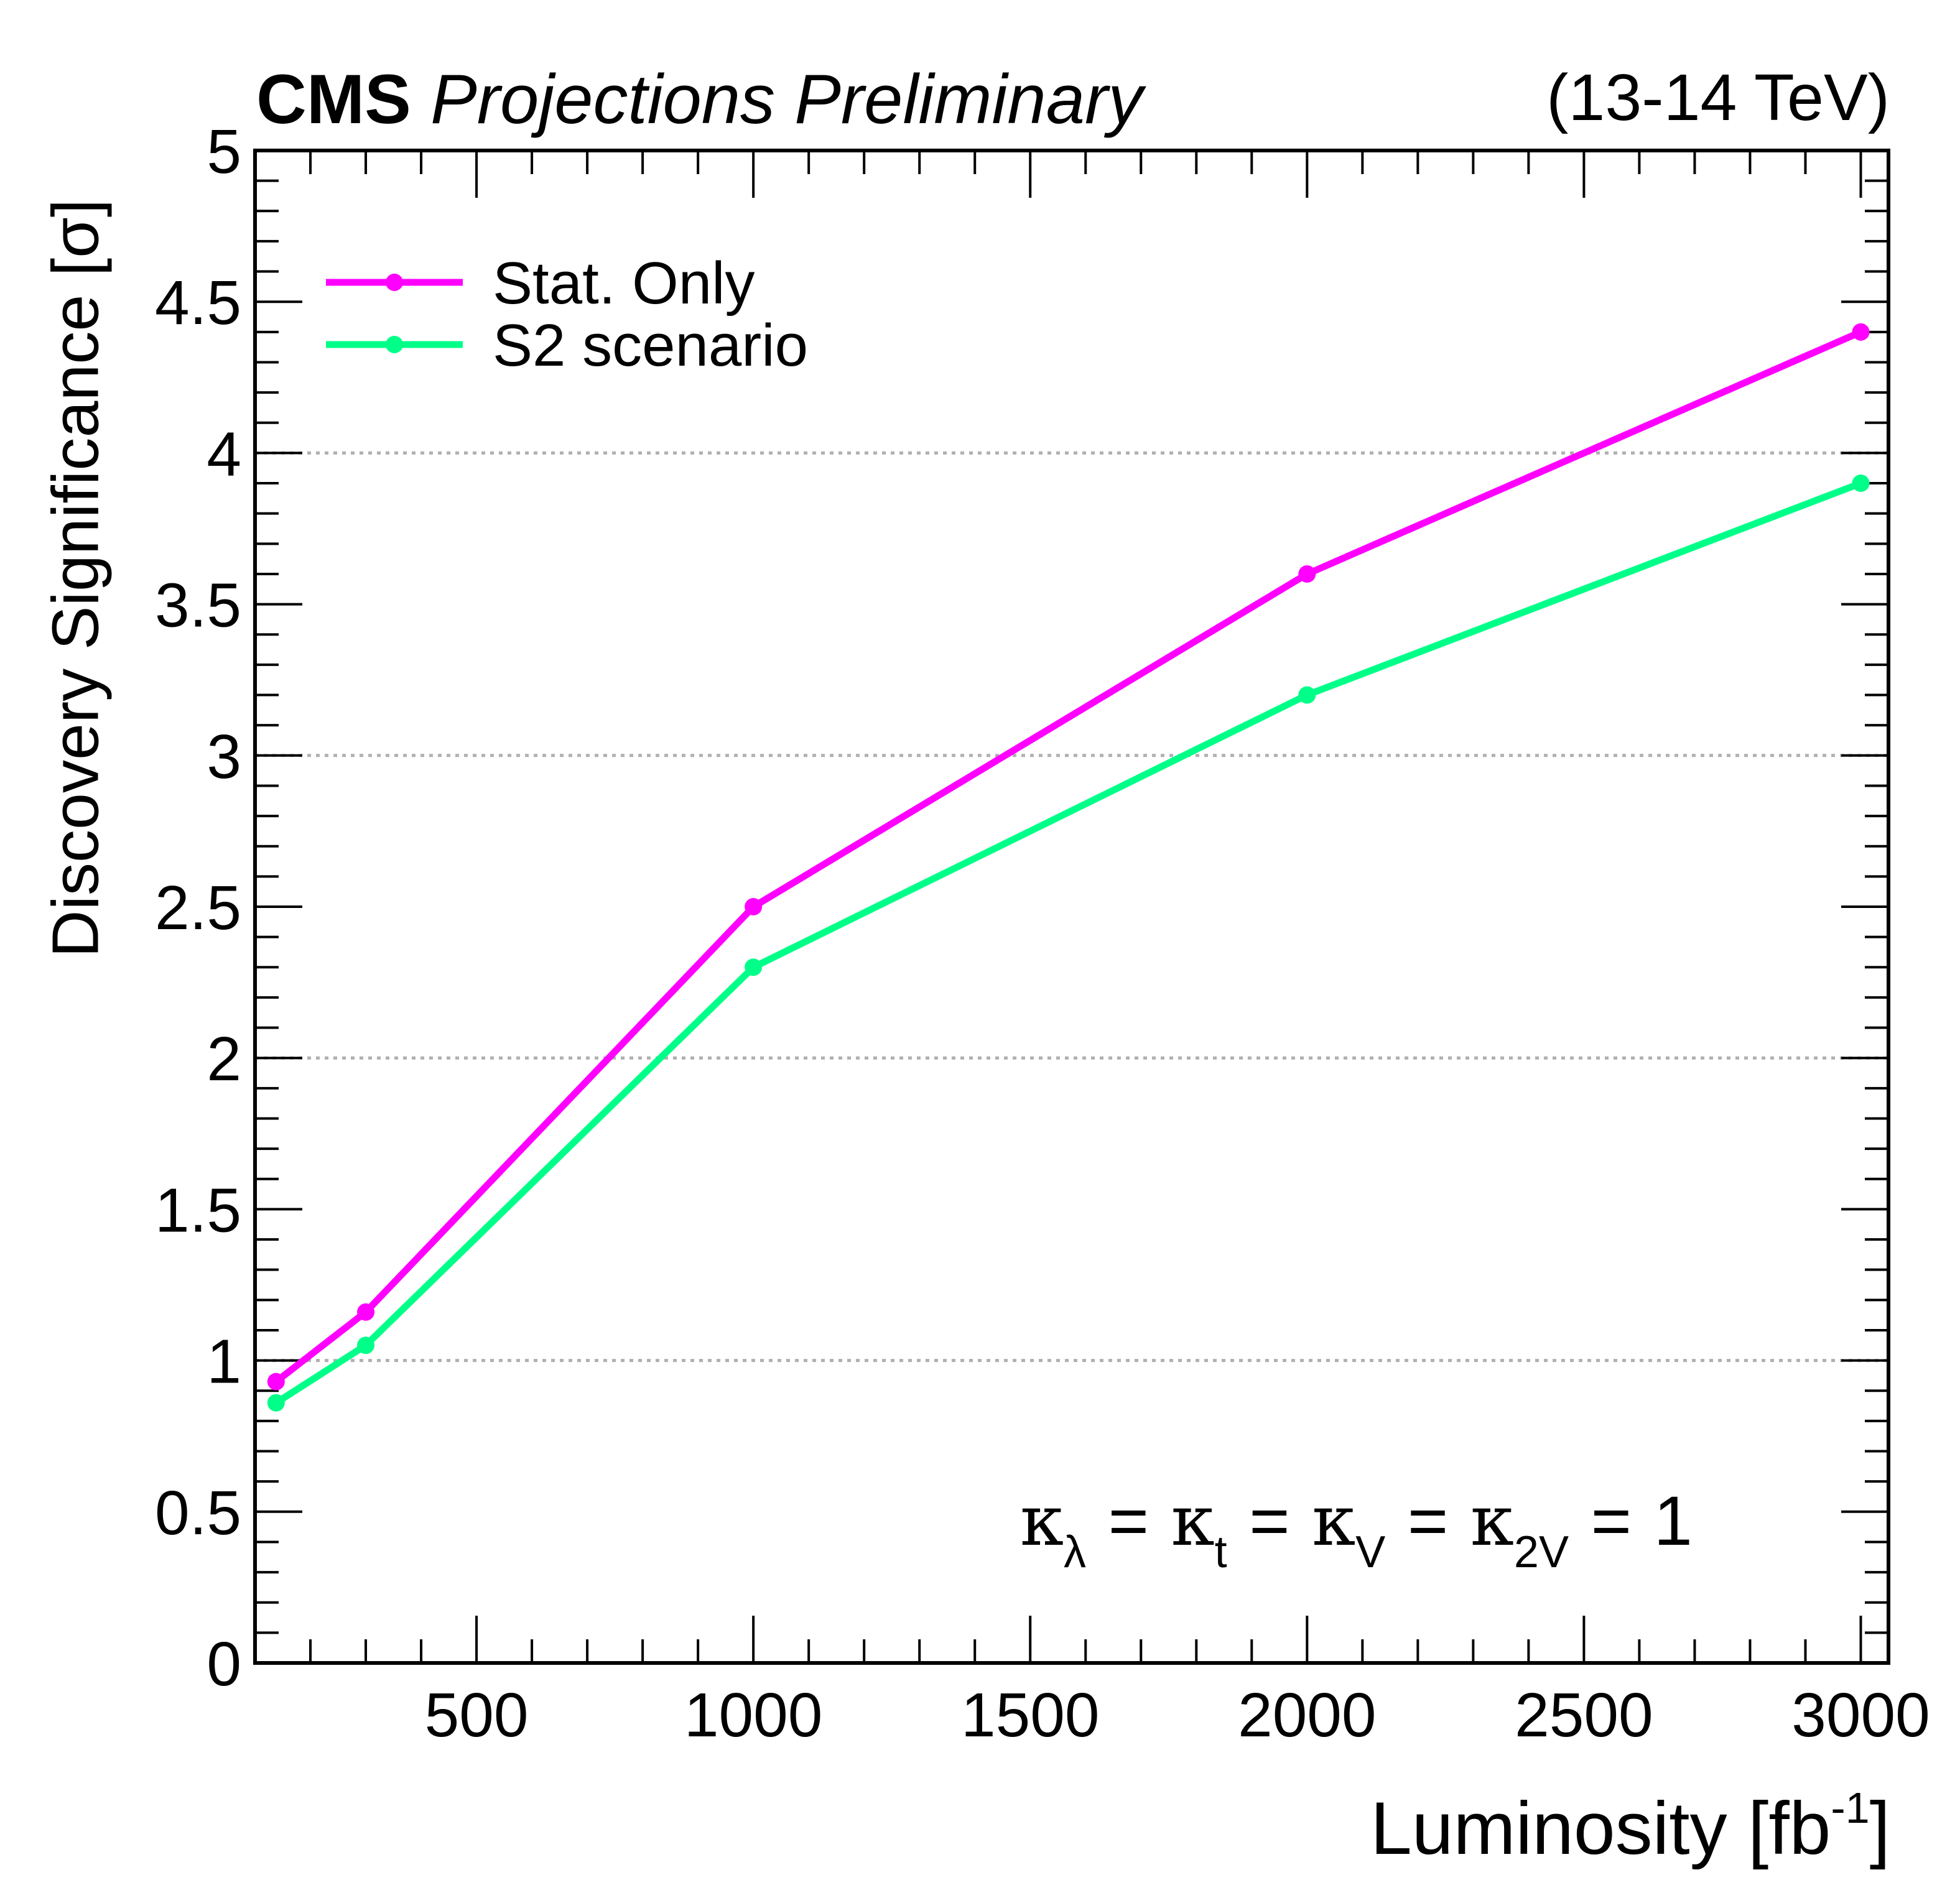  Describe the element at coordinates (224, 1059) in the screenshot. I see `y-tick-label: 2` at that location.